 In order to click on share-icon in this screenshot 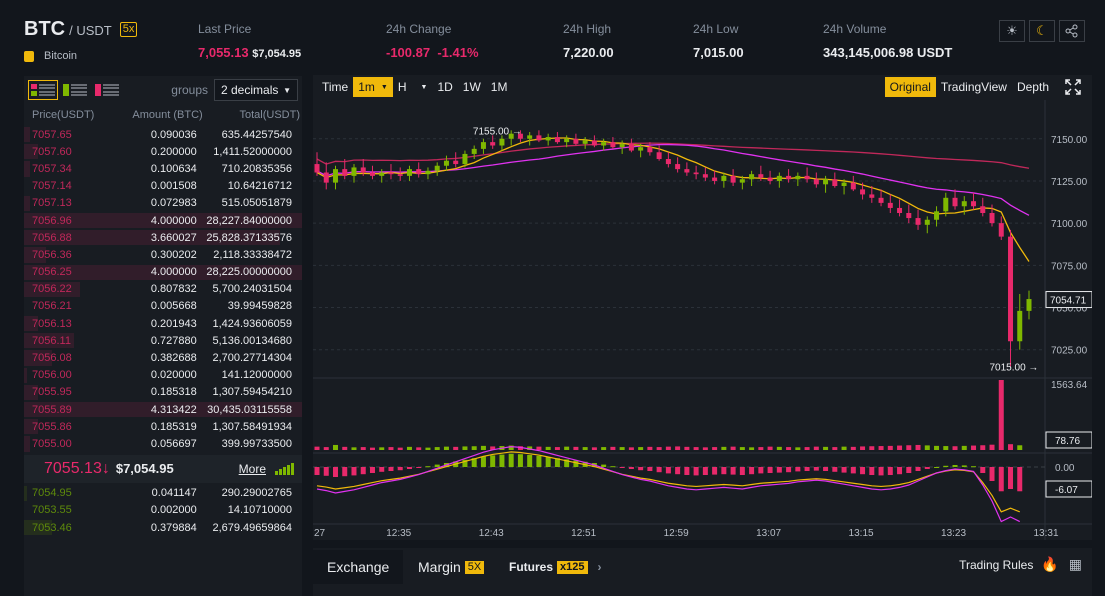, I will do `click(1072, 31)`.